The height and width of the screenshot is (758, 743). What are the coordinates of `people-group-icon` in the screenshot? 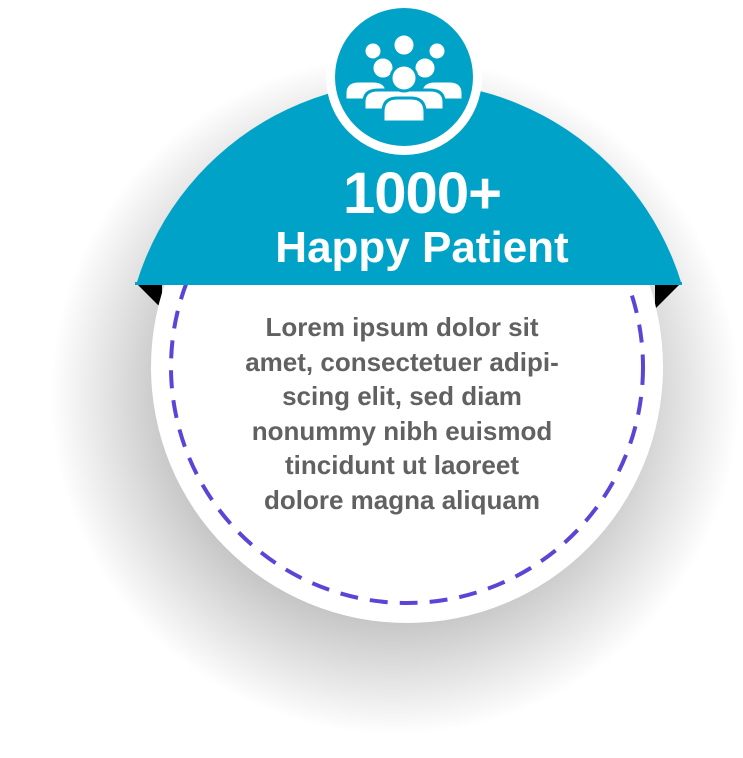 It's located at (404, 77).